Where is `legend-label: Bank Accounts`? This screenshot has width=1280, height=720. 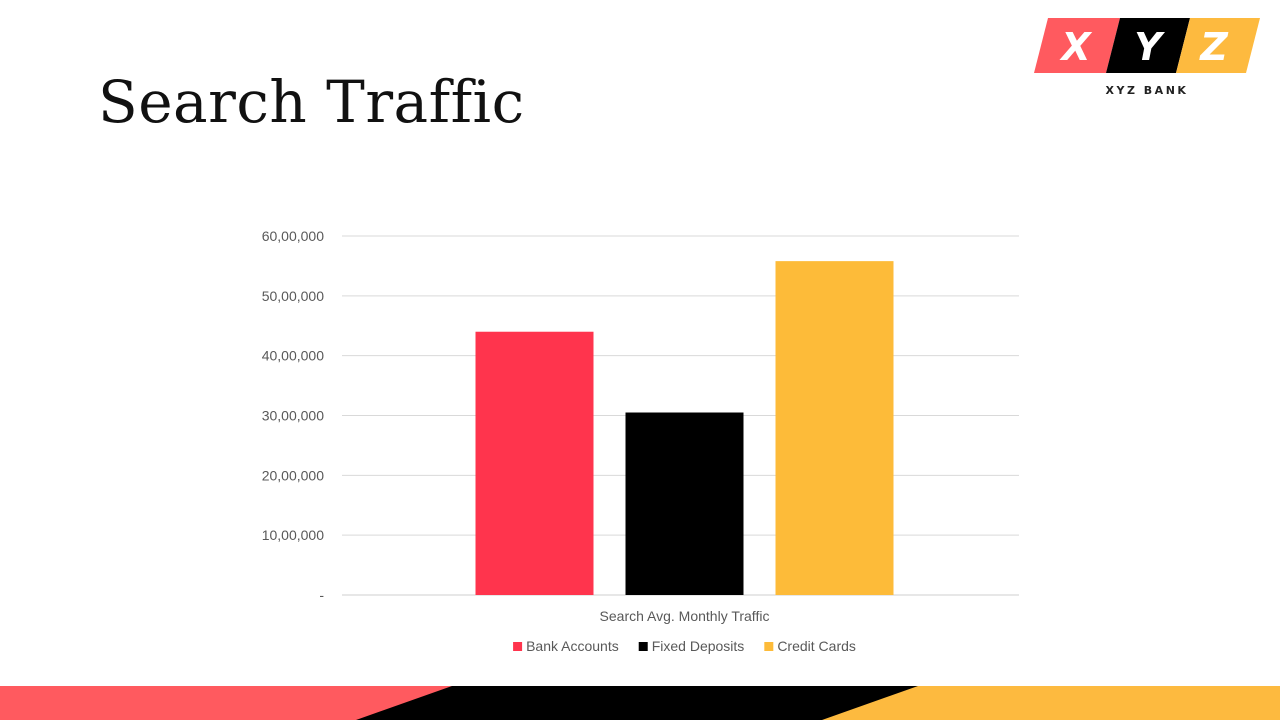
legend-label: Bank Accounts is located at coordinates (572, 646).